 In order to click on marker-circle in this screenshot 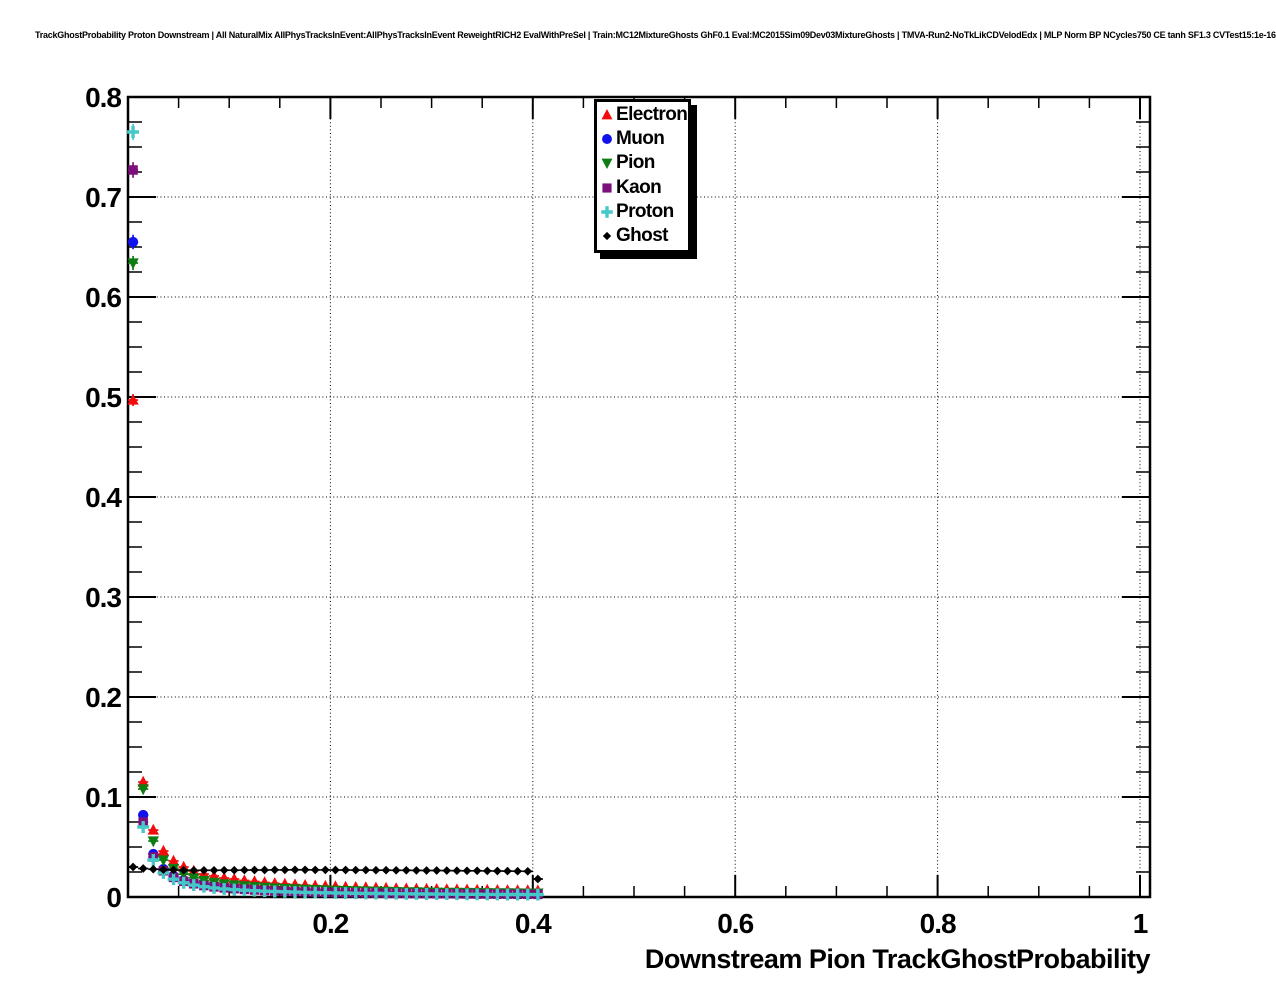, I will do `click(607, 139)`.